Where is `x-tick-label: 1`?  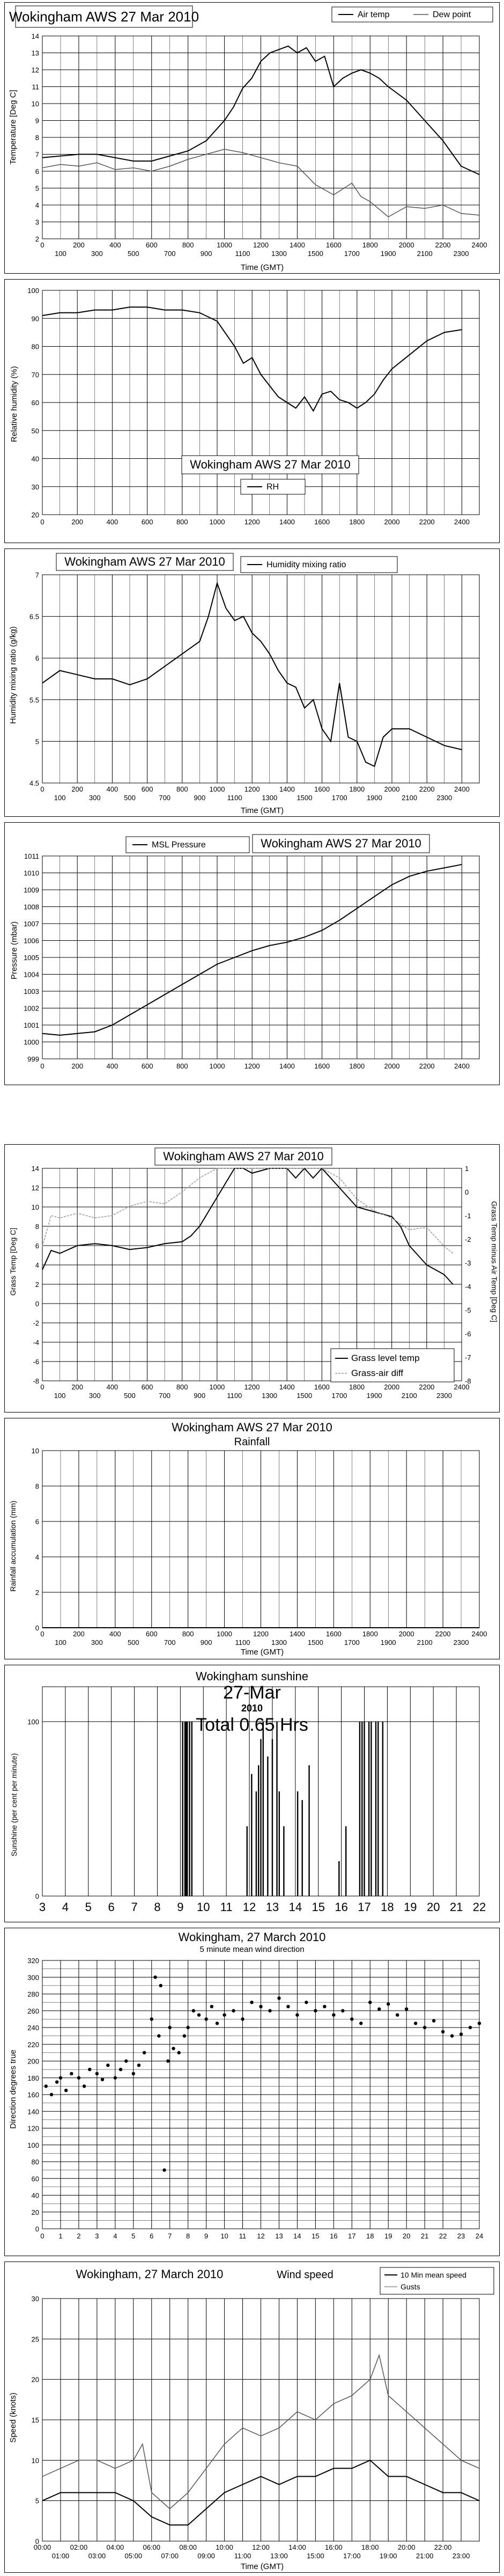 x-tick-label: 1 is located at coordinates (60, 2236).